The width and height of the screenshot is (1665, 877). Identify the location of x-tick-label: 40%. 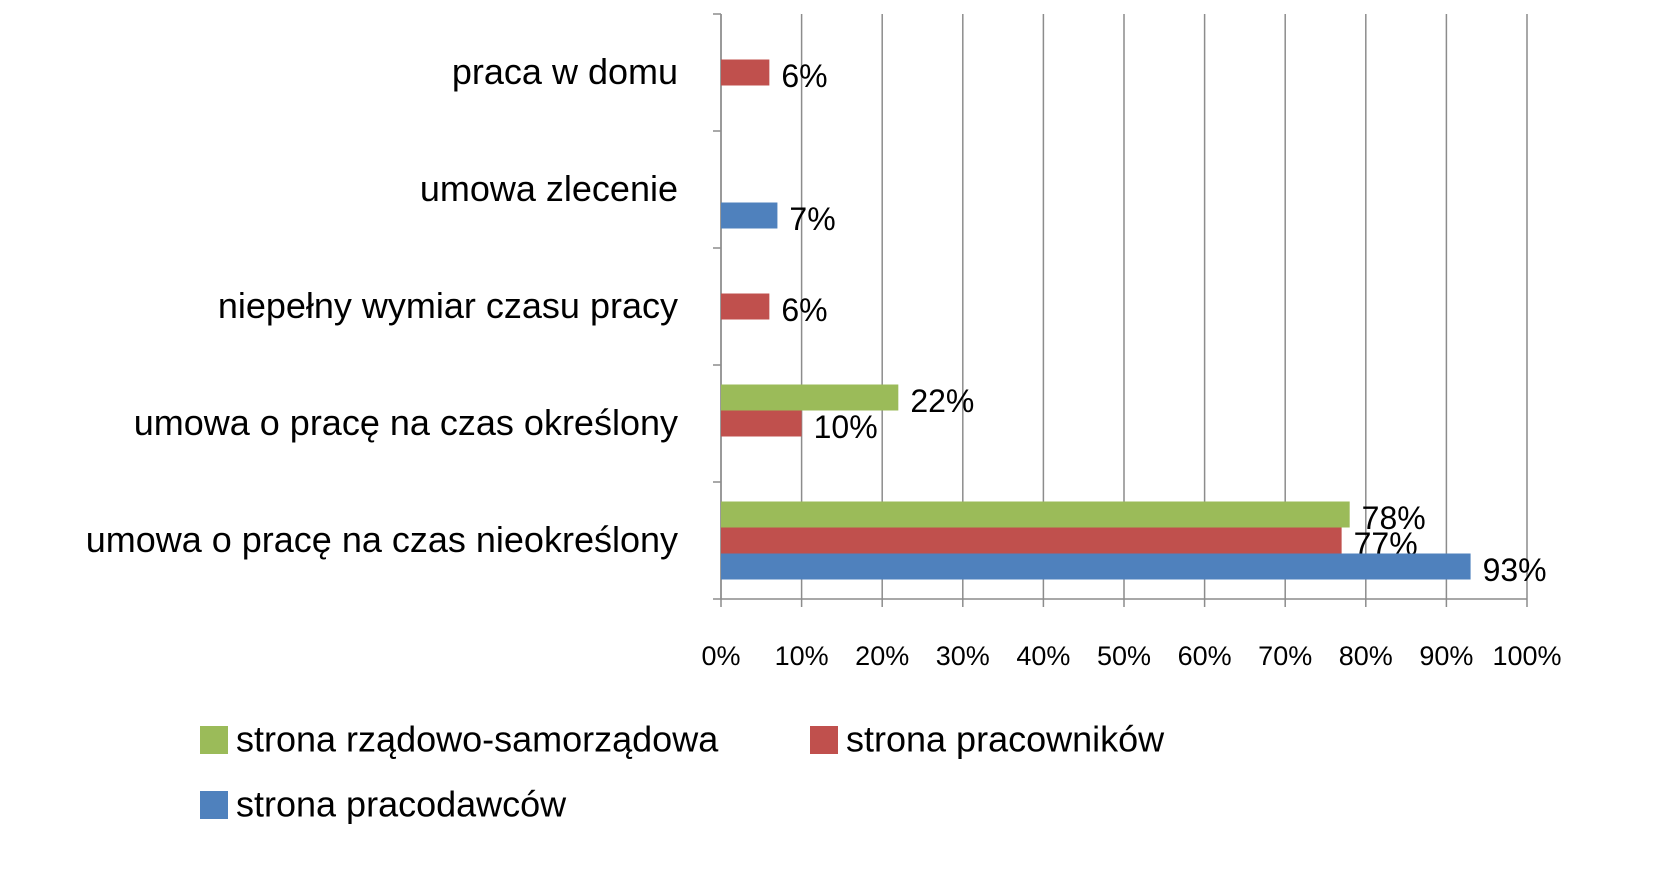
(1043, 656).